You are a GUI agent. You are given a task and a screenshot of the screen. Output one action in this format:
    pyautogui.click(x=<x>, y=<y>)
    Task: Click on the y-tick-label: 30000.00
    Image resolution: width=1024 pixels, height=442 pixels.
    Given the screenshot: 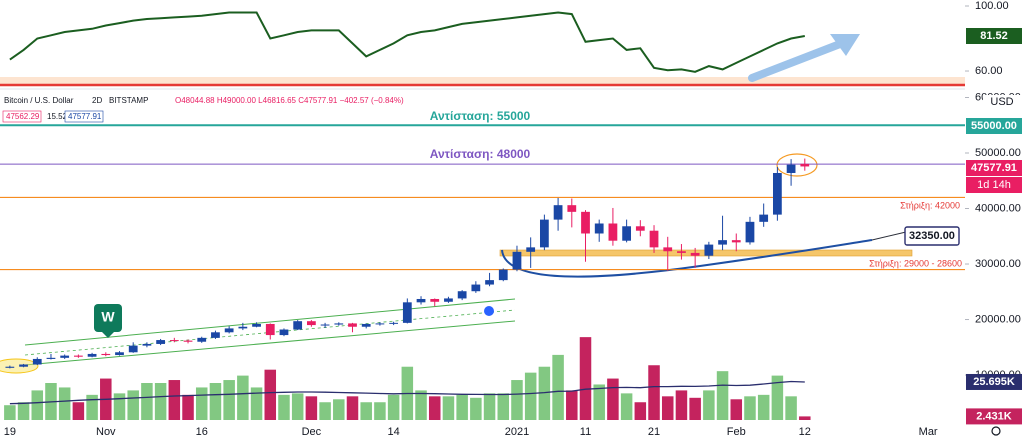 What is the action you would take?
    pyautogui.click(x=998, y=264)
    